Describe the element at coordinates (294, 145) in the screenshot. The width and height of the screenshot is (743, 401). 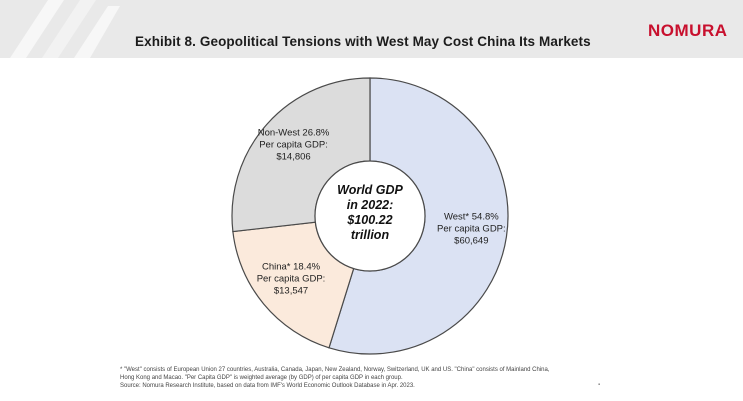
I see `slice-label: Non-West 26.8% Per capita GDP: $14,806` at that location.